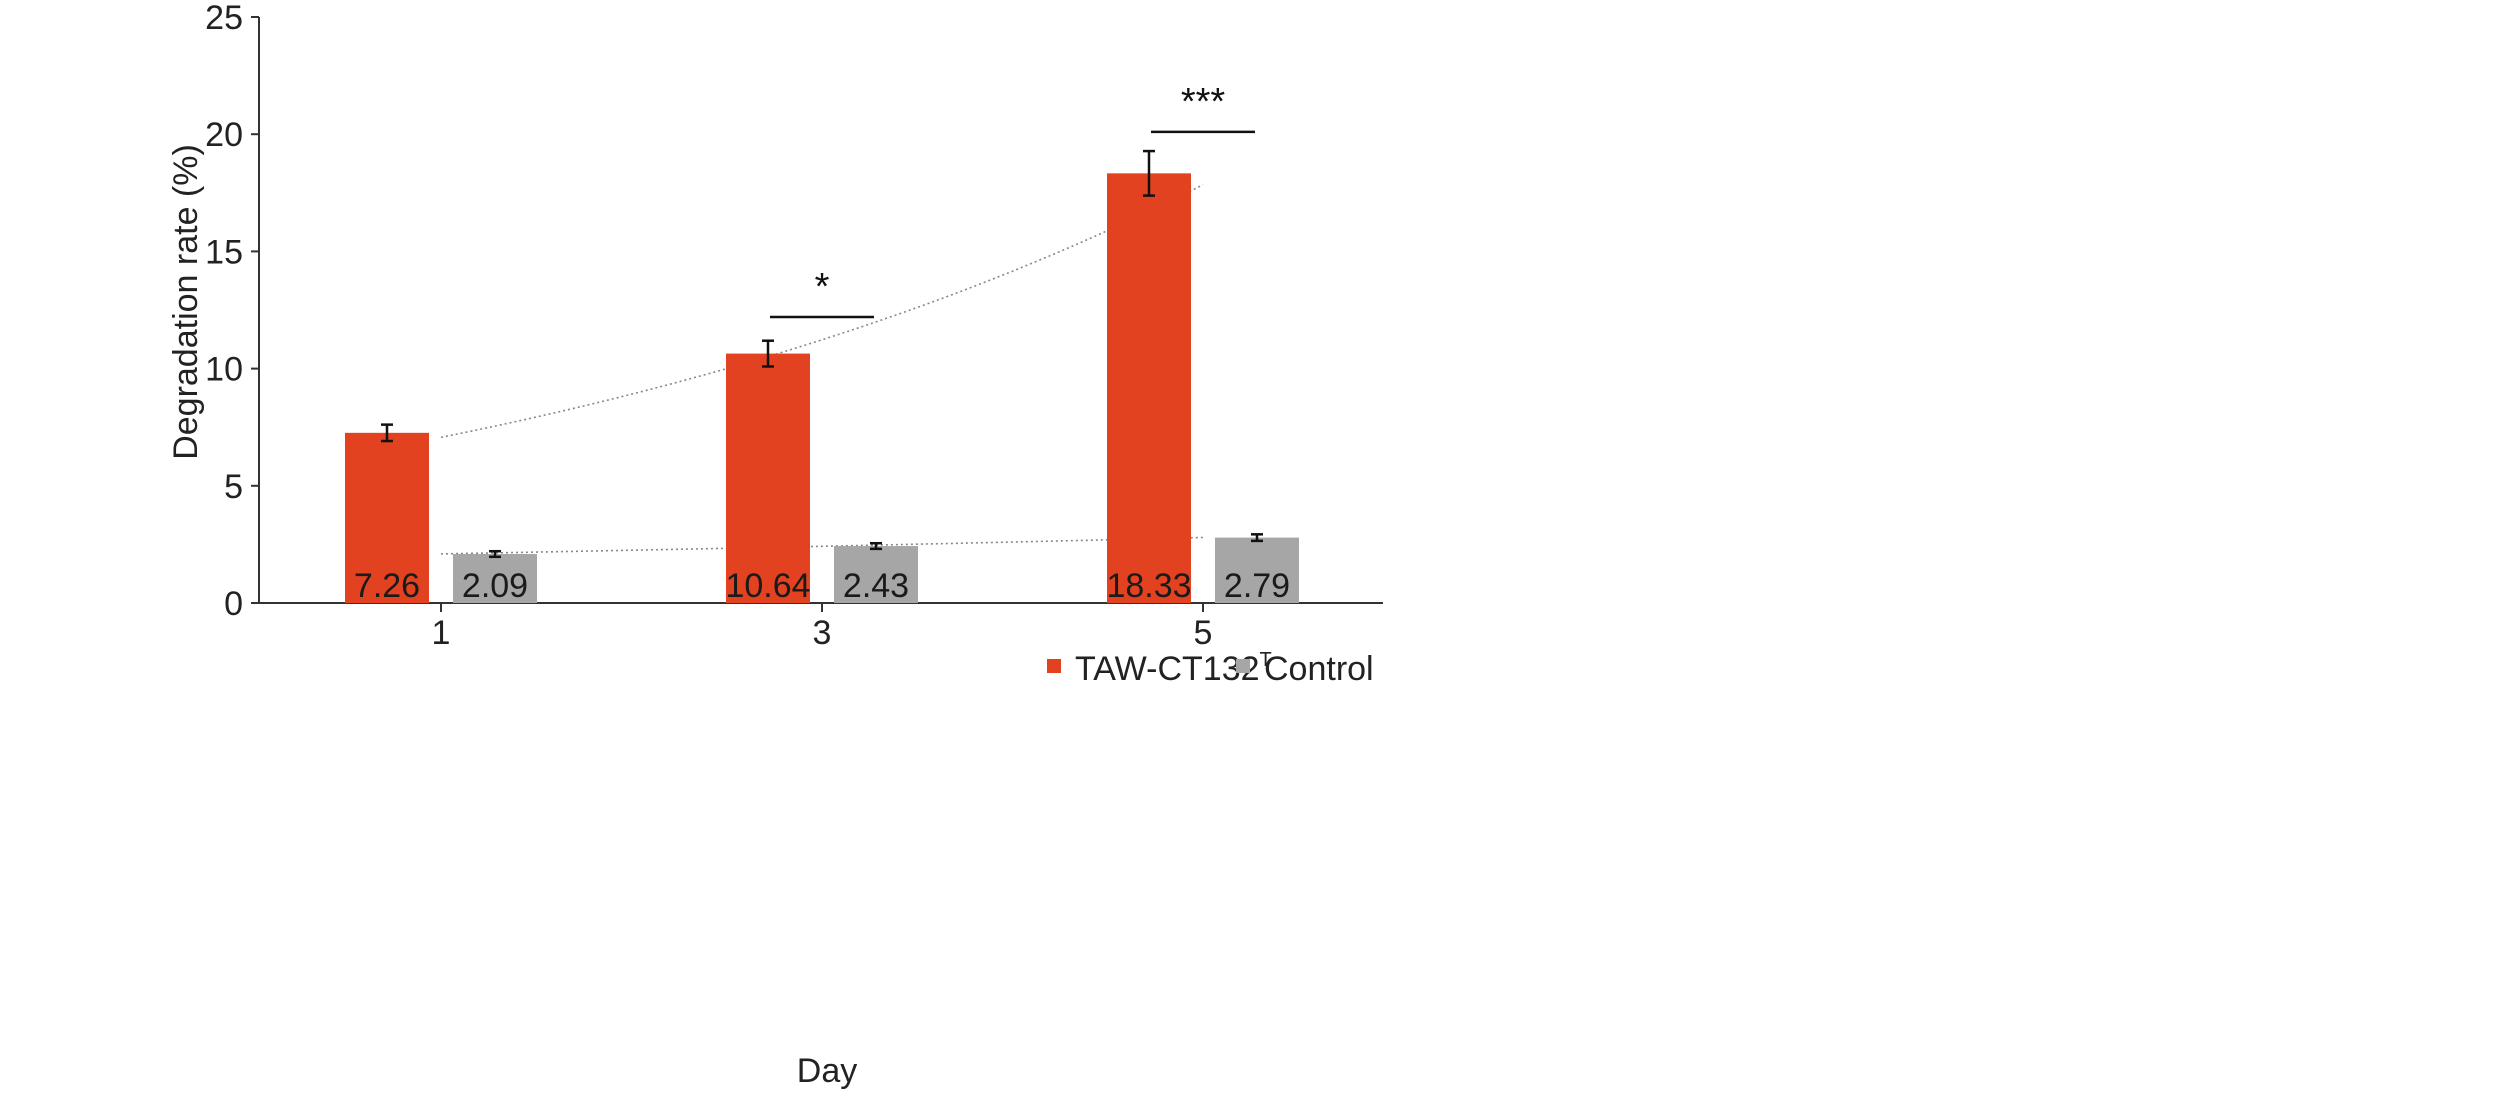 Image resolution: width=2520 pixels, height=1102 pixels. I want to click on x-axis-title: Day, so click(827, 1071).